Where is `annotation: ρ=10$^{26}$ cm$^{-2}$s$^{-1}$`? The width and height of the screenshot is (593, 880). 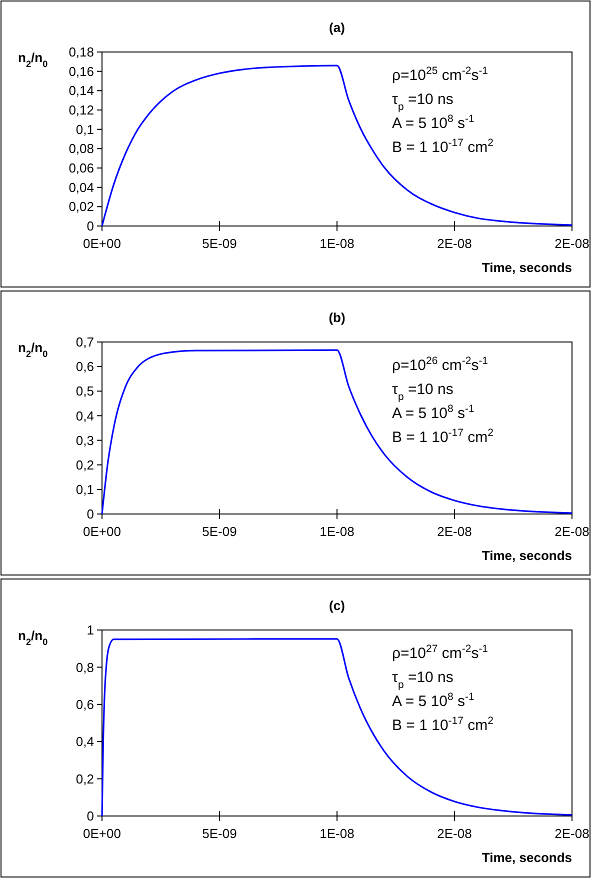
annotation: ρ=10$^{26}$ cm$^{-2}$s$^{-1}$ is located at coordinates (440, 364).